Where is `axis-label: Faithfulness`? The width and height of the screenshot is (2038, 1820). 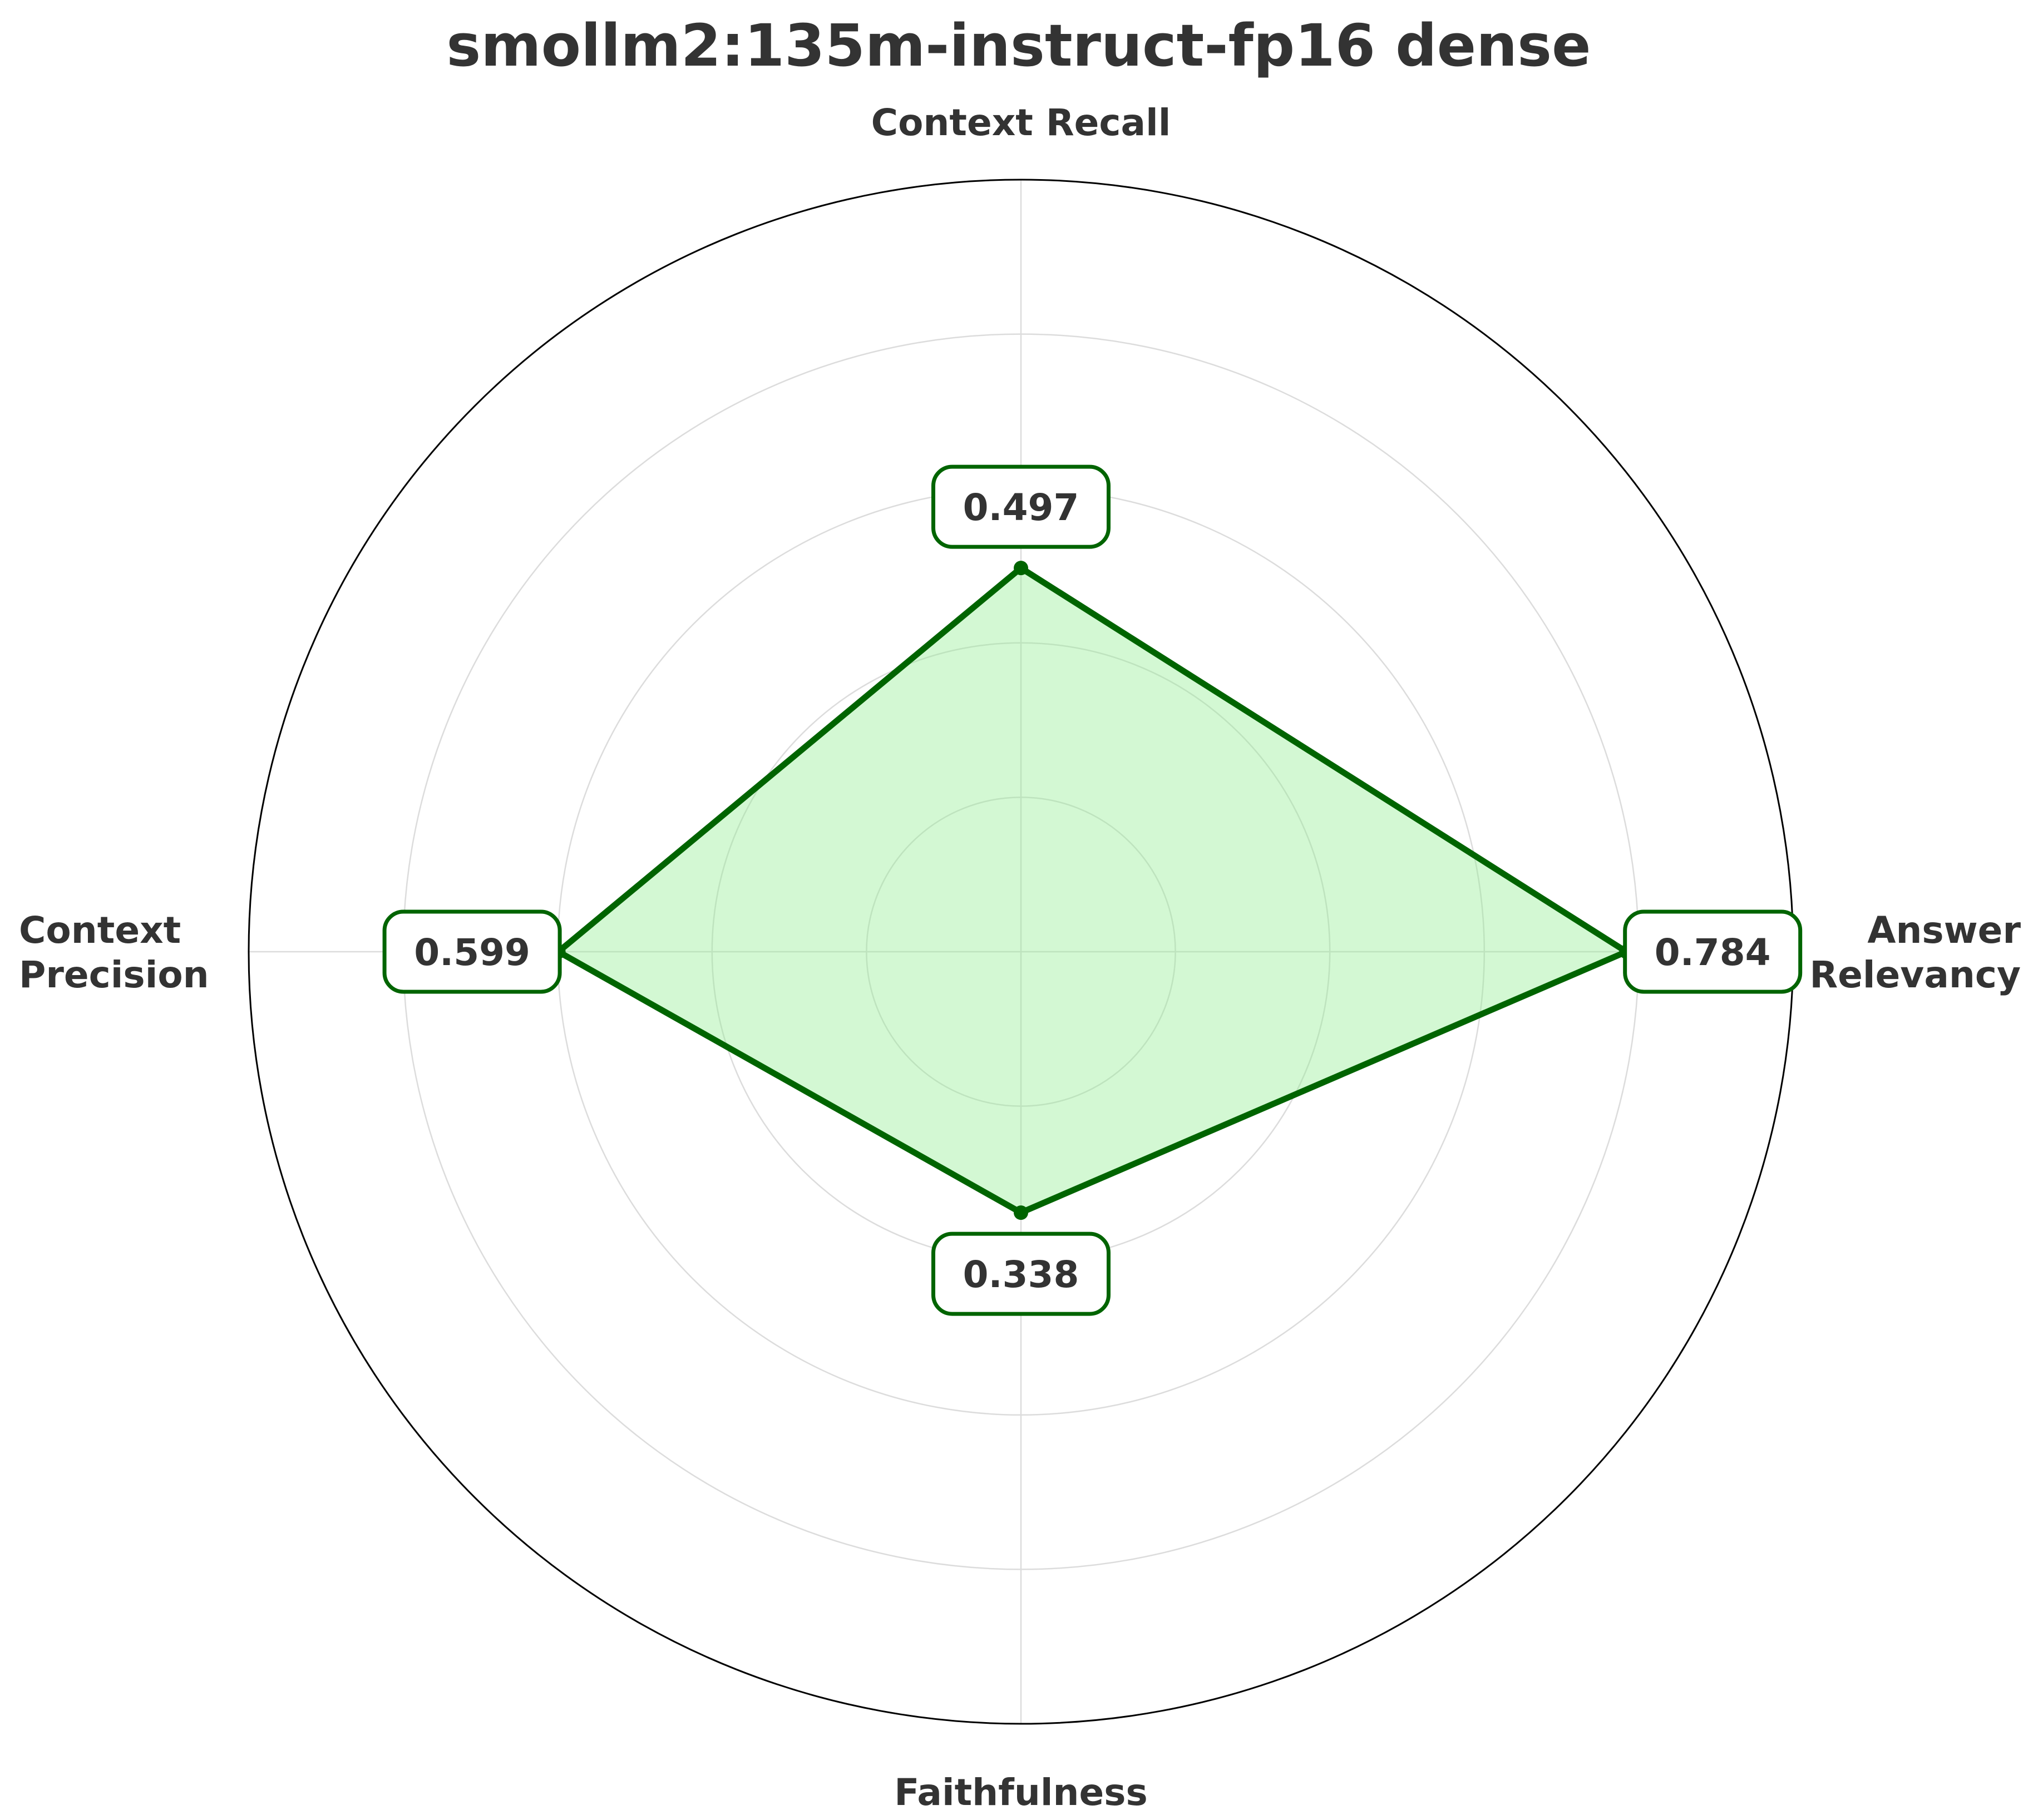
axis-label: Faithfulness is located at coordinates (1021, 1792).